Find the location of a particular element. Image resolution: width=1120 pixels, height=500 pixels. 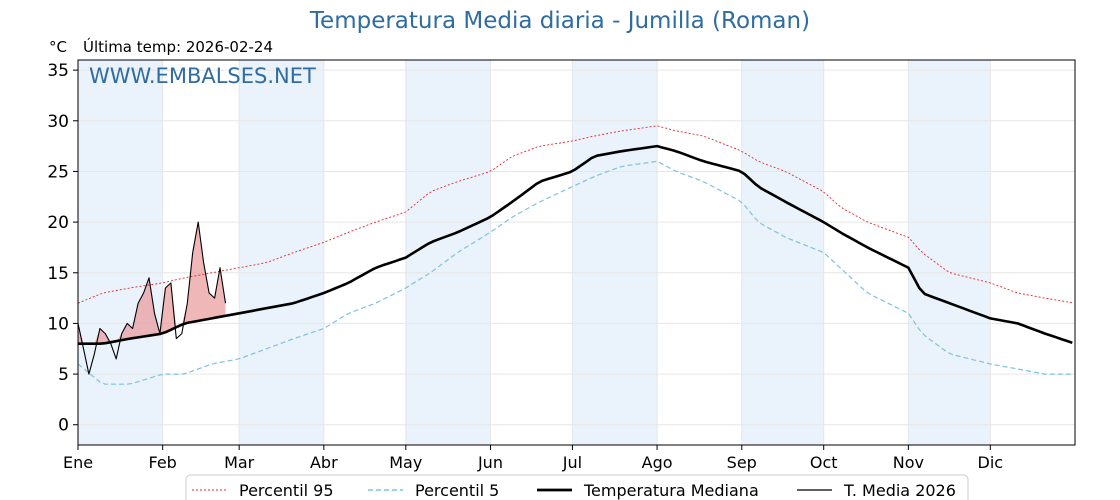

month-band-jul is located at coordinates (615, 252).